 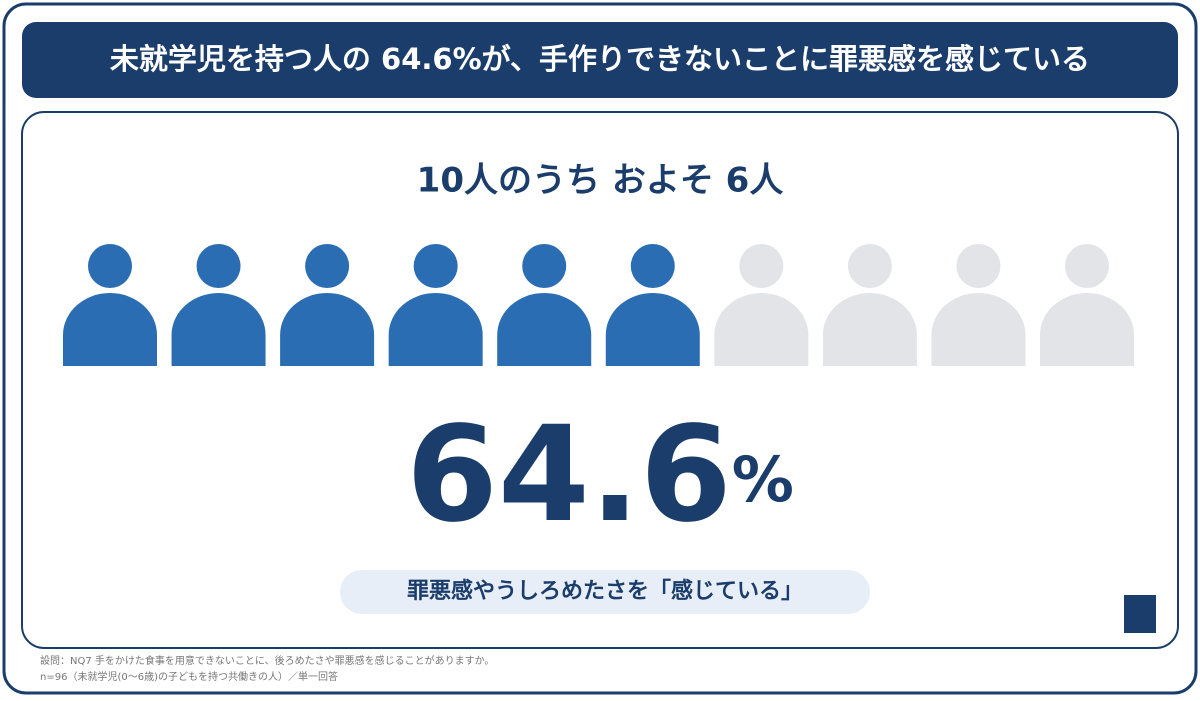 I want to click on footnote: n=96（未就学児(0〜6歳)の子どもを持つ共働きの人）／単一回答, so click(x=189, y=676).